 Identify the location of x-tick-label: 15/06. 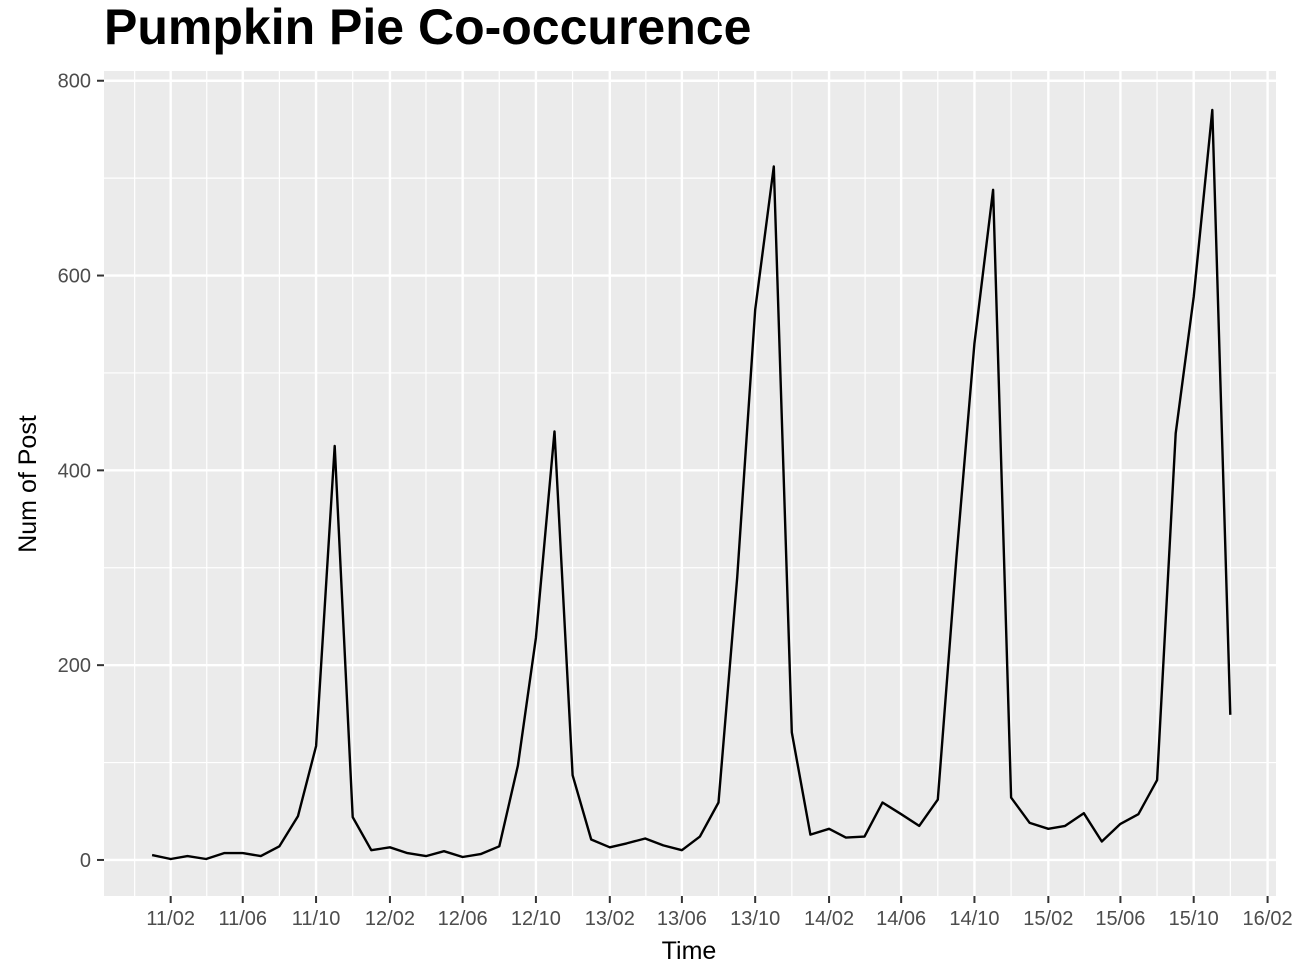
(1120, 919).